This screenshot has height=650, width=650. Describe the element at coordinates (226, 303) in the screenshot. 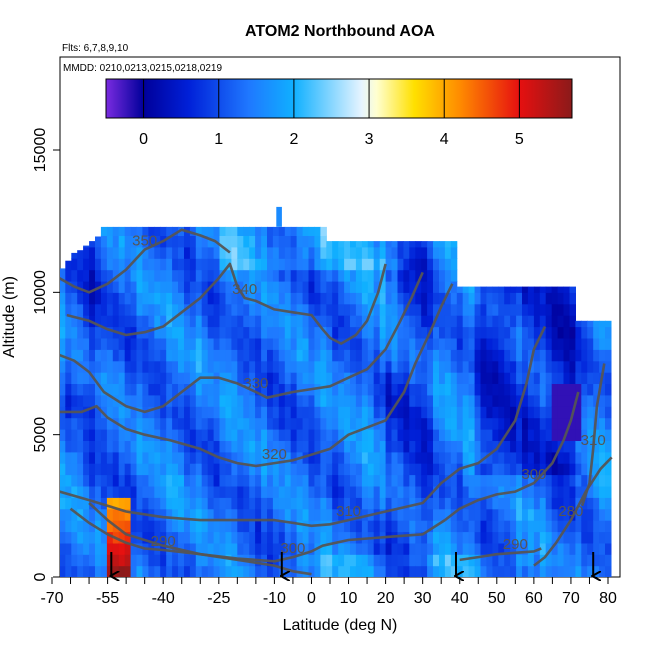

I see `contour-line` at that location.